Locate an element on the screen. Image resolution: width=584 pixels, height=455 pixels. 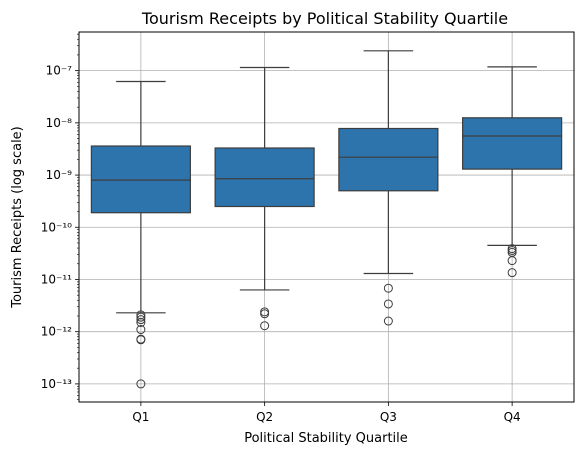
box-q2 is located at coordinates (264, 198).